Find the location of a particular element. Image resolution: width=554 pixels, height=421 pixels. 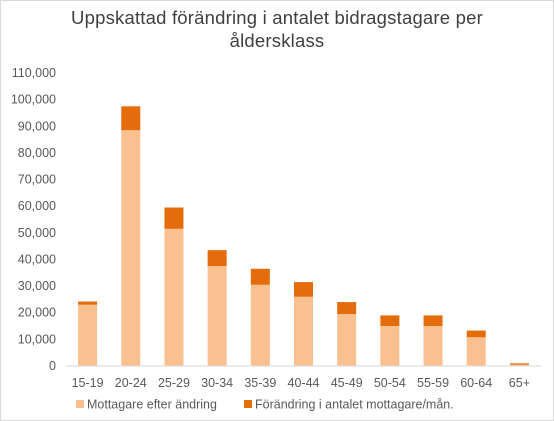

legend-label: Mottagare efter ändring is located at coordinates (152, 405).